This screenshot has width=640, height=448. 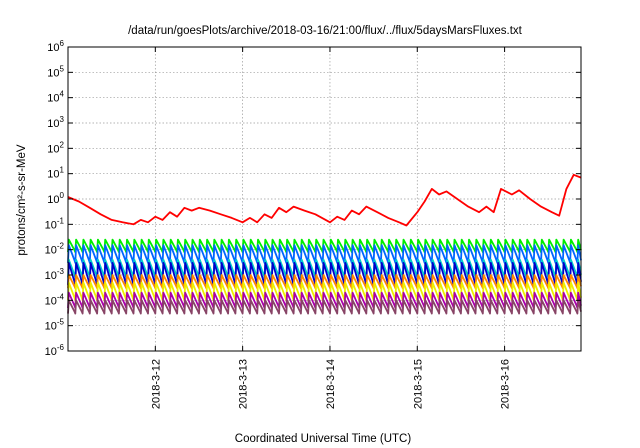 What do you see at coordinates (55, 299) in the screenshot?
I see `y-tick-label: 10⁻⁴` at bounding box center [55, 299].